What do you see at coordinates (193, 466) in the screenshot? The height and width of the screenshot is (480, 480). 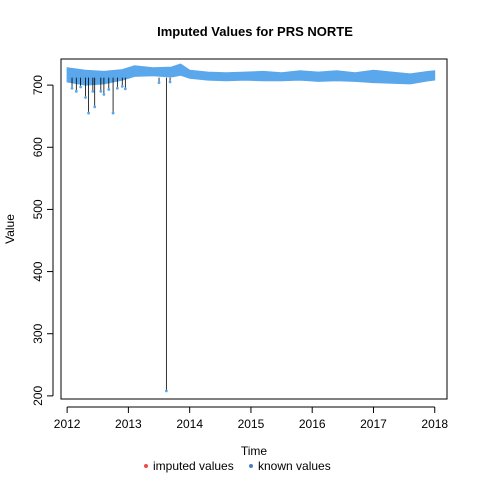 I see `legend-label: imputed values` at bounding box center [193, 466].